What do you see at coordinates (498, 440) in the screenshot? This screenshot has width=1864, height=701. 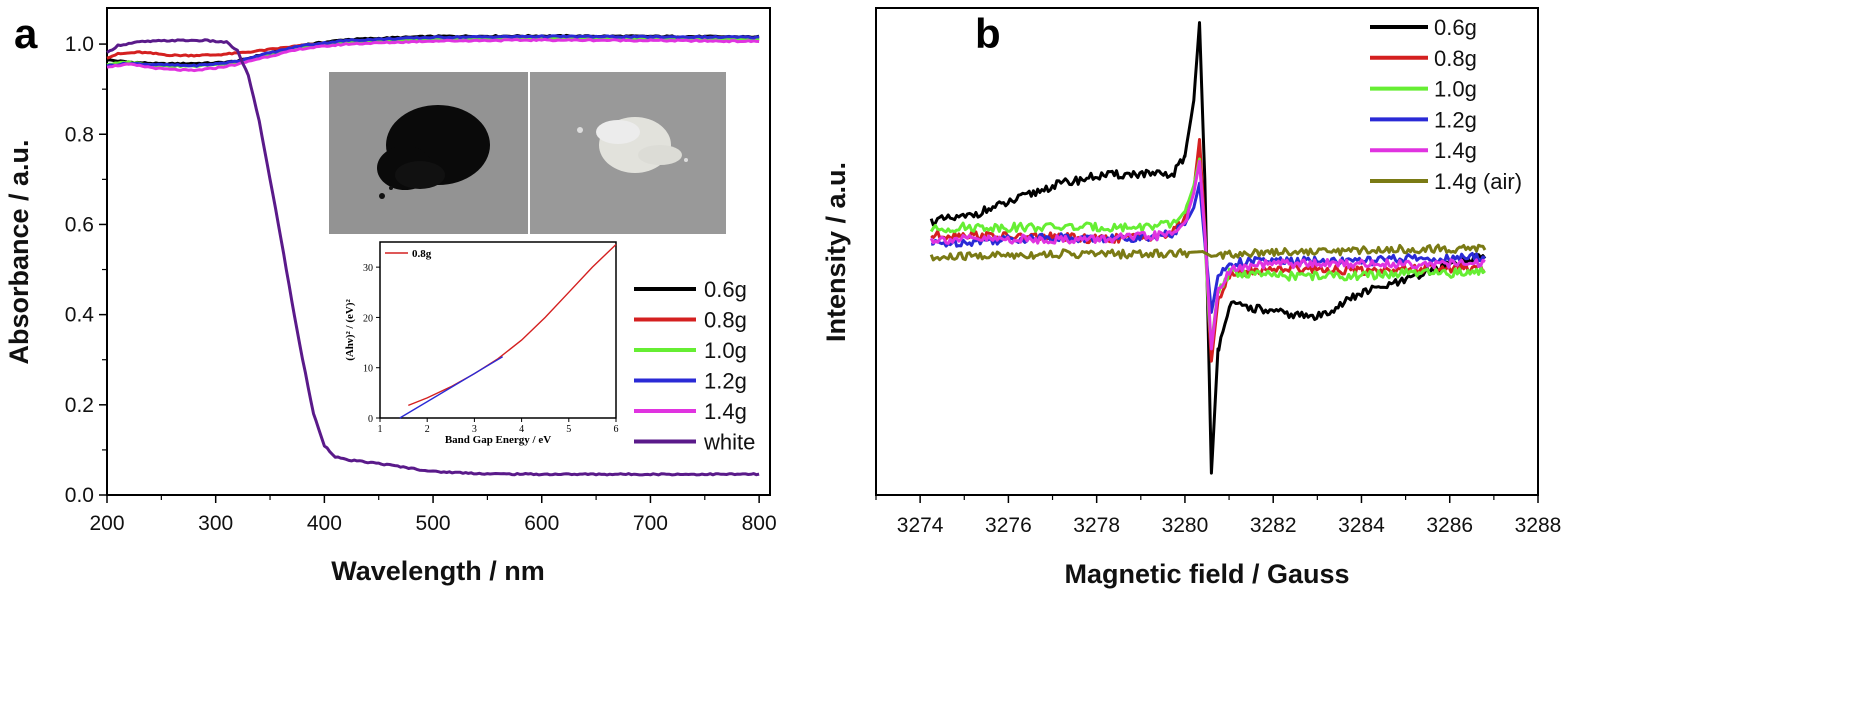 I see `inset-x-title: Band Gap Energy / eV` at bounding box center [498, 440].